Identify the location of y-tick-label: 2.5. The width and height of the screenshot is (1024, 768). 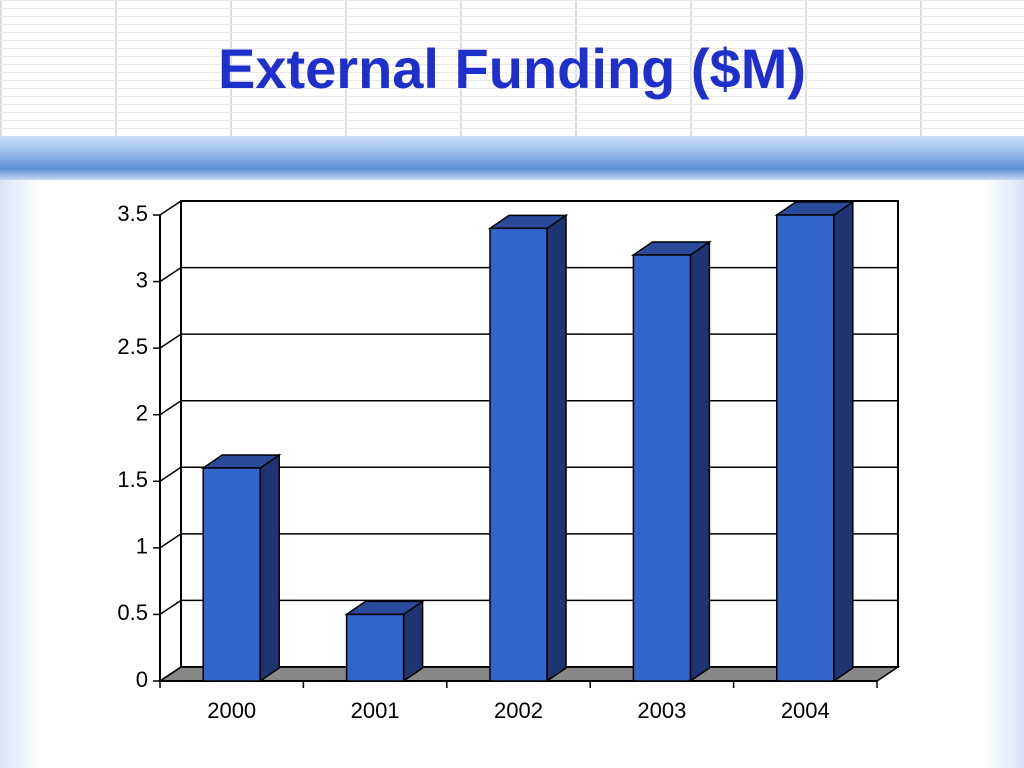
(132, 346).